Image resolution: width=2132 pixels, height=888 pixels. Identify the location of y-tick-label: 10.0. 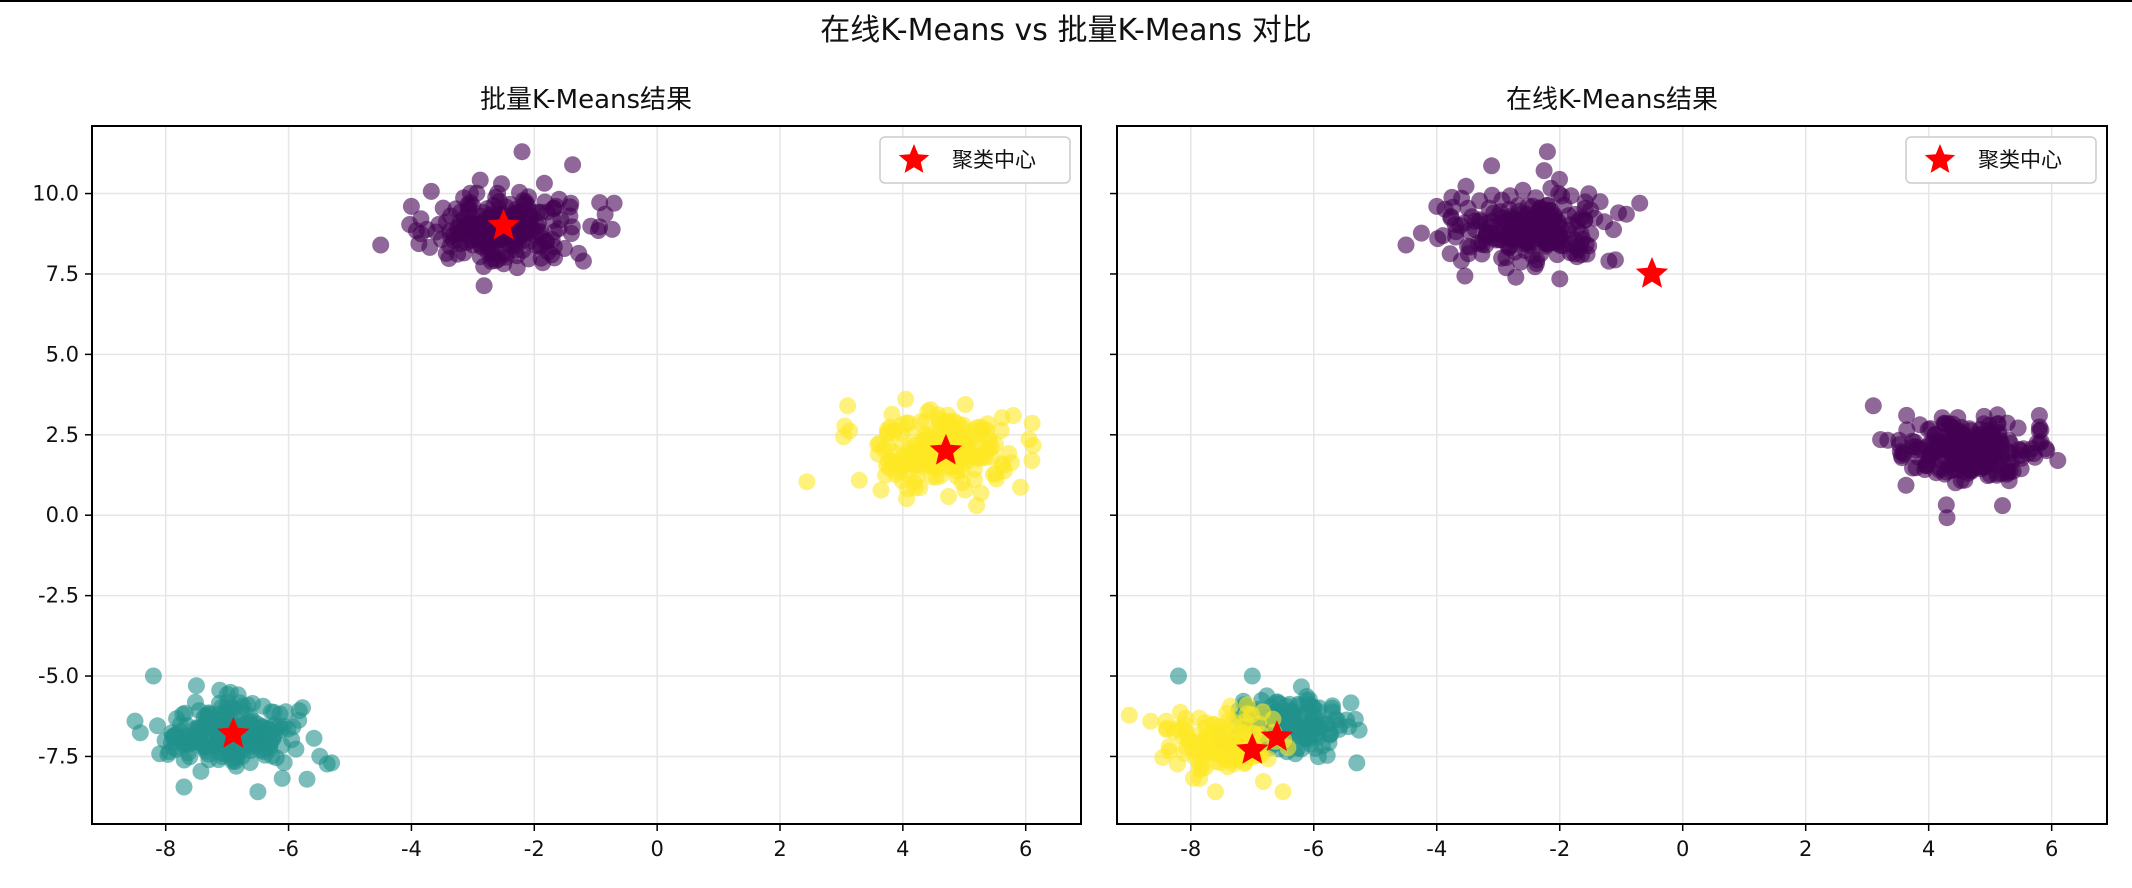
(55, 194).